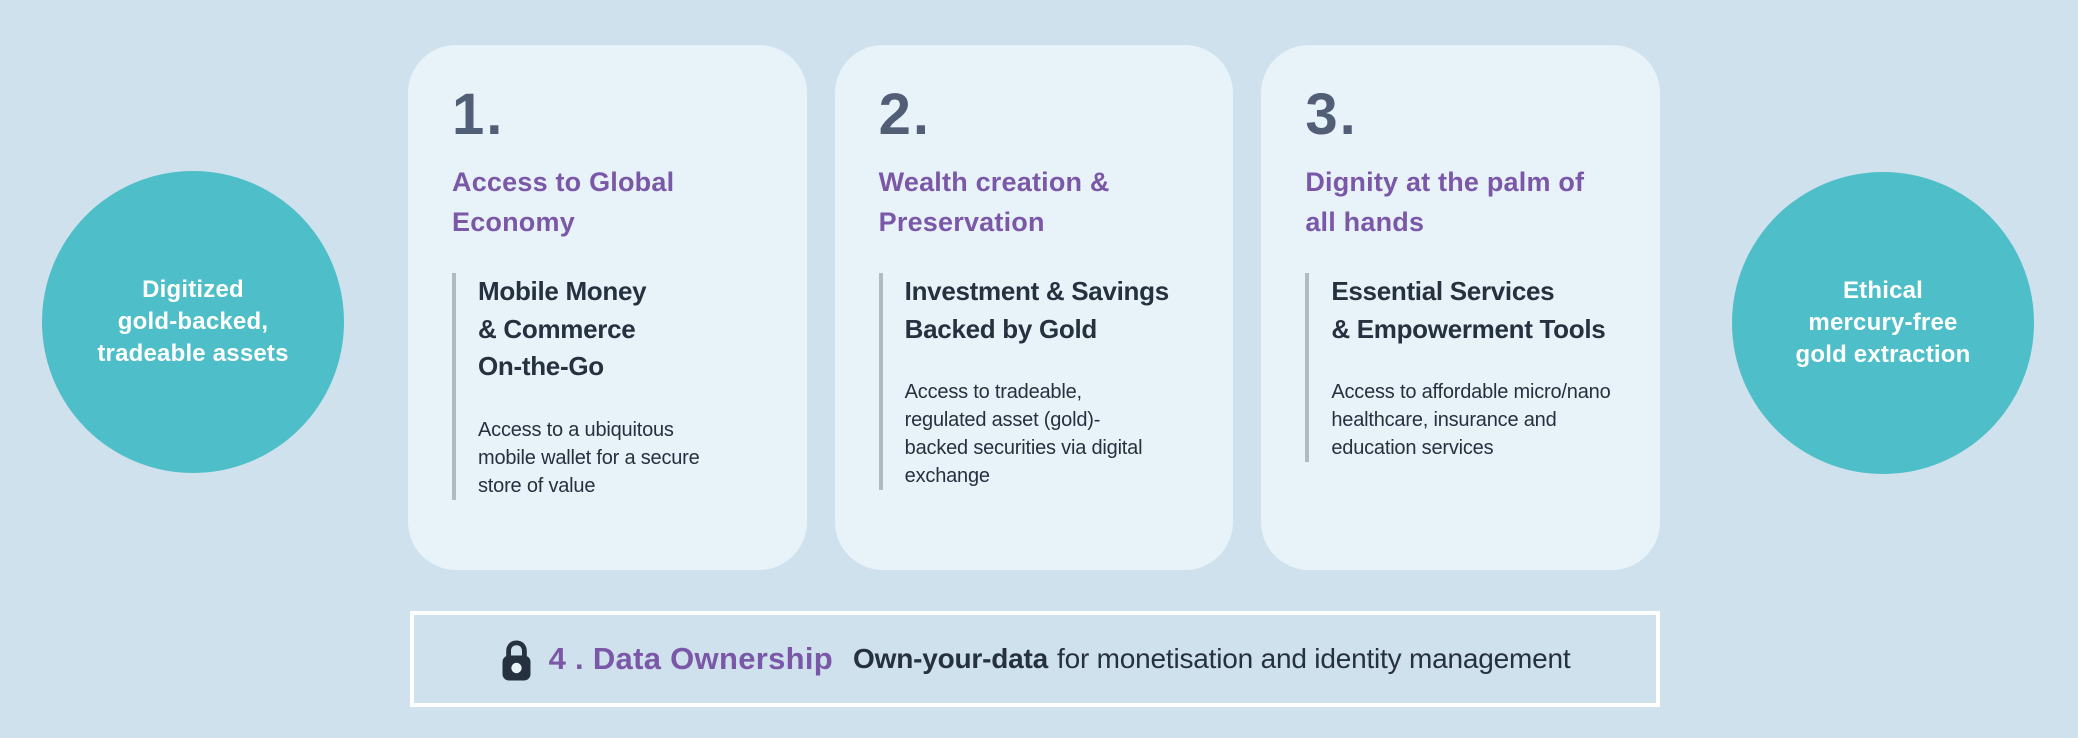 The width and height of the screenshot is (2078, 738). I want to click on left-circle-label: Digitized gold-backed, tradeable assets, so click(193, 321).